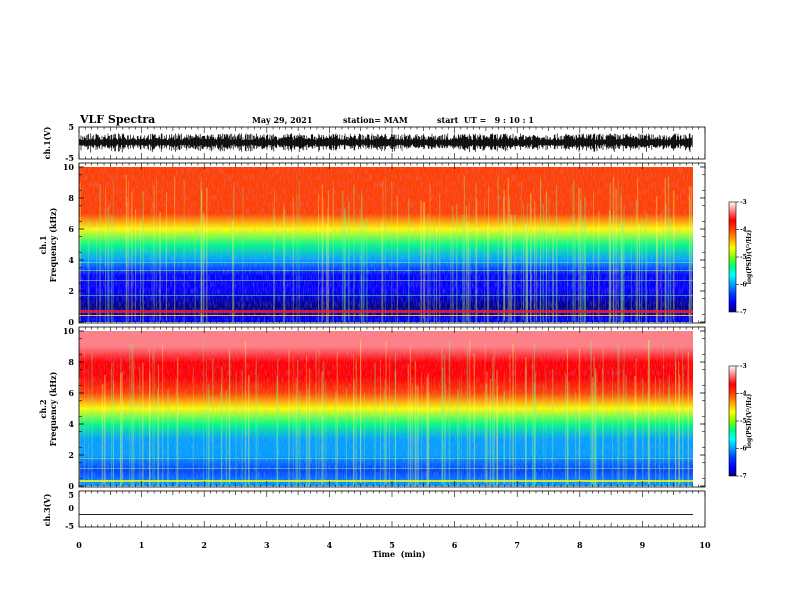  What do you see at coordinates (749, 257) in the screenshot?
I see `ch1-colorbar-label: log(PSD)(V²/Hz)` at bounding box center [749, 257].